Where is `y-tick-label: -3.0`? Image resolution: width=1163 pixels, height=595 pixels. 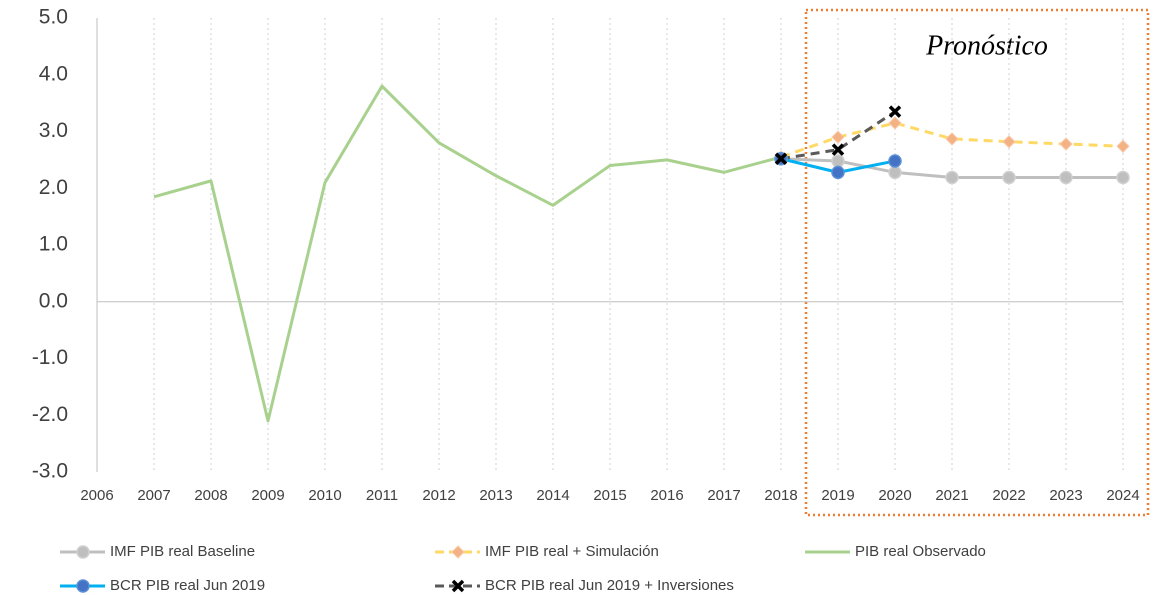 y-tick-label: -3.0 is located at coordinates (50, 471).